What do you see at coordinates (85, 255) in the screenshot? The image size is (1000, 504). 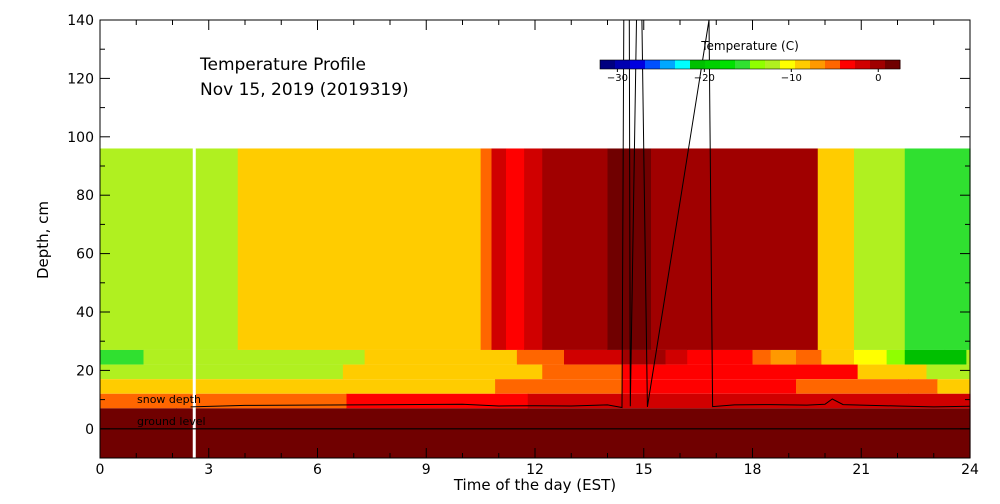 I see `y-tick-label: 60` at bounding box center [85, 255].